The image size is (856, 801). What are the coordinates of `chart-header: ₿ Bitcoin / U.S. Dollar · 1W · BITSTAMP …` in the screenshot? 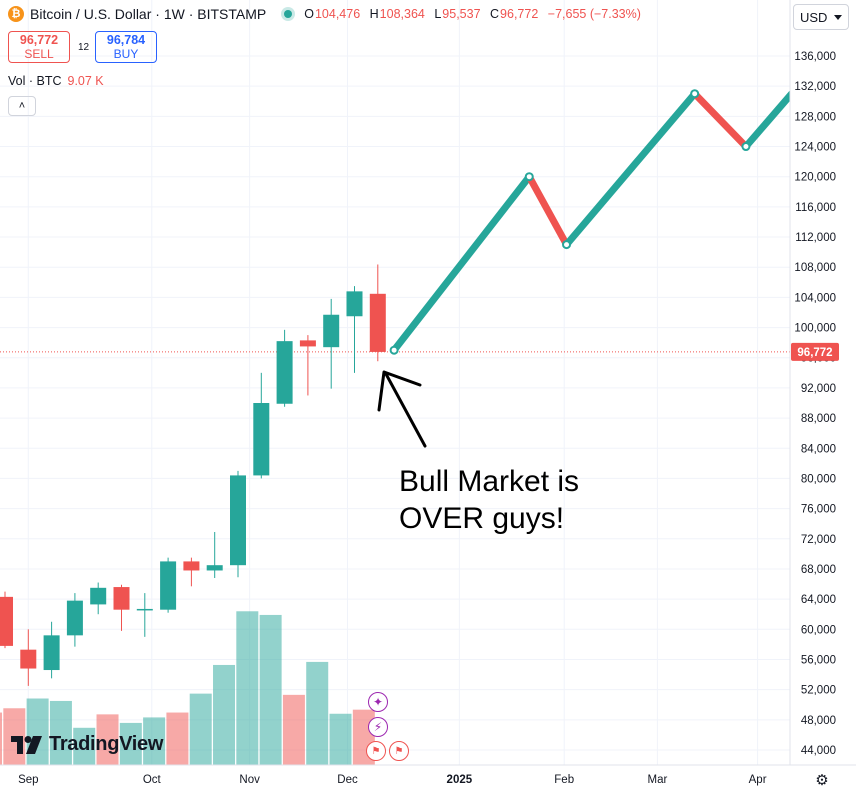 It's located at (327, 14).